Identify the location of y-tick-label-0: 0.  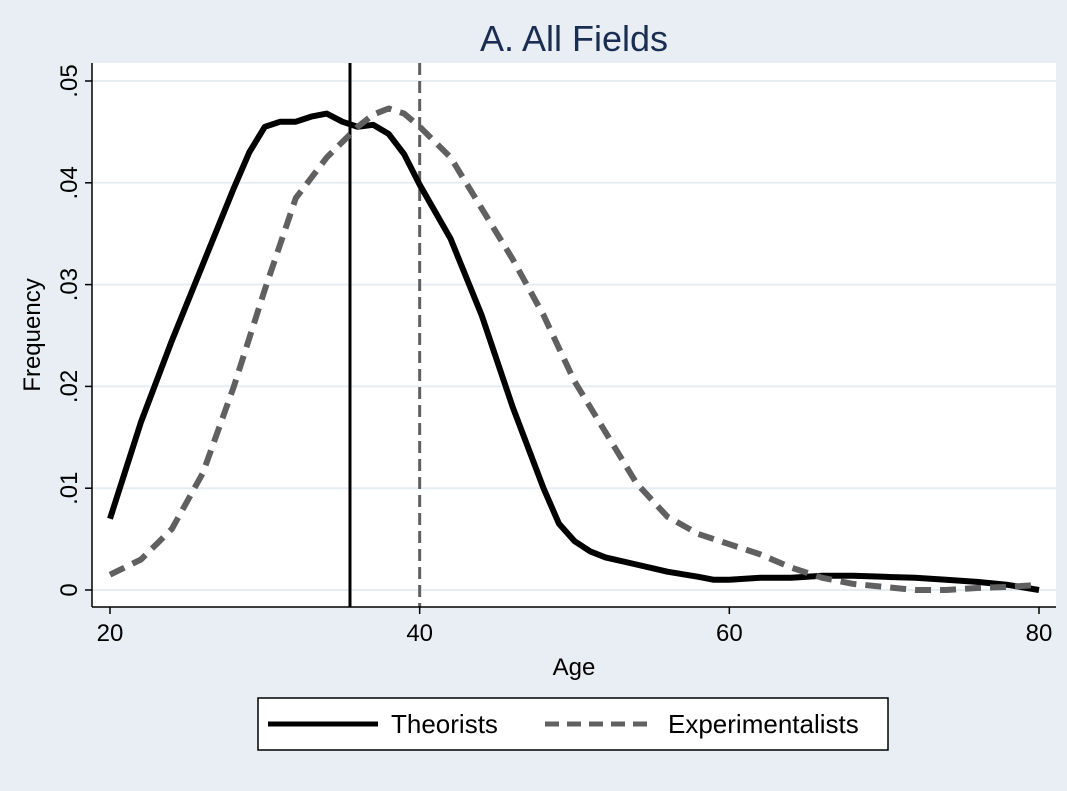
(69, 589).